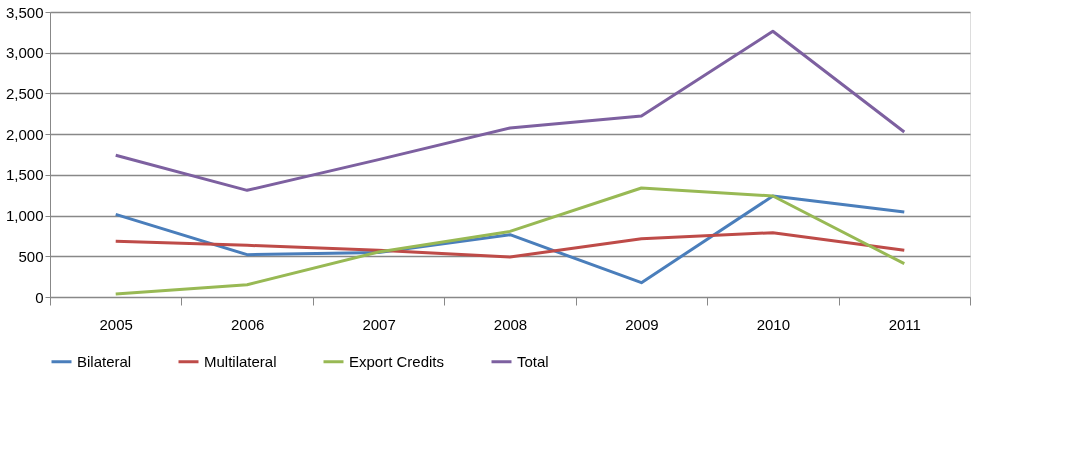 This screenshot has height=461, width=1074. What do you see at coordinates (379, 324) in the screenshot?
I see `x-tick-label: 2007` at bounding box center [379, 324].